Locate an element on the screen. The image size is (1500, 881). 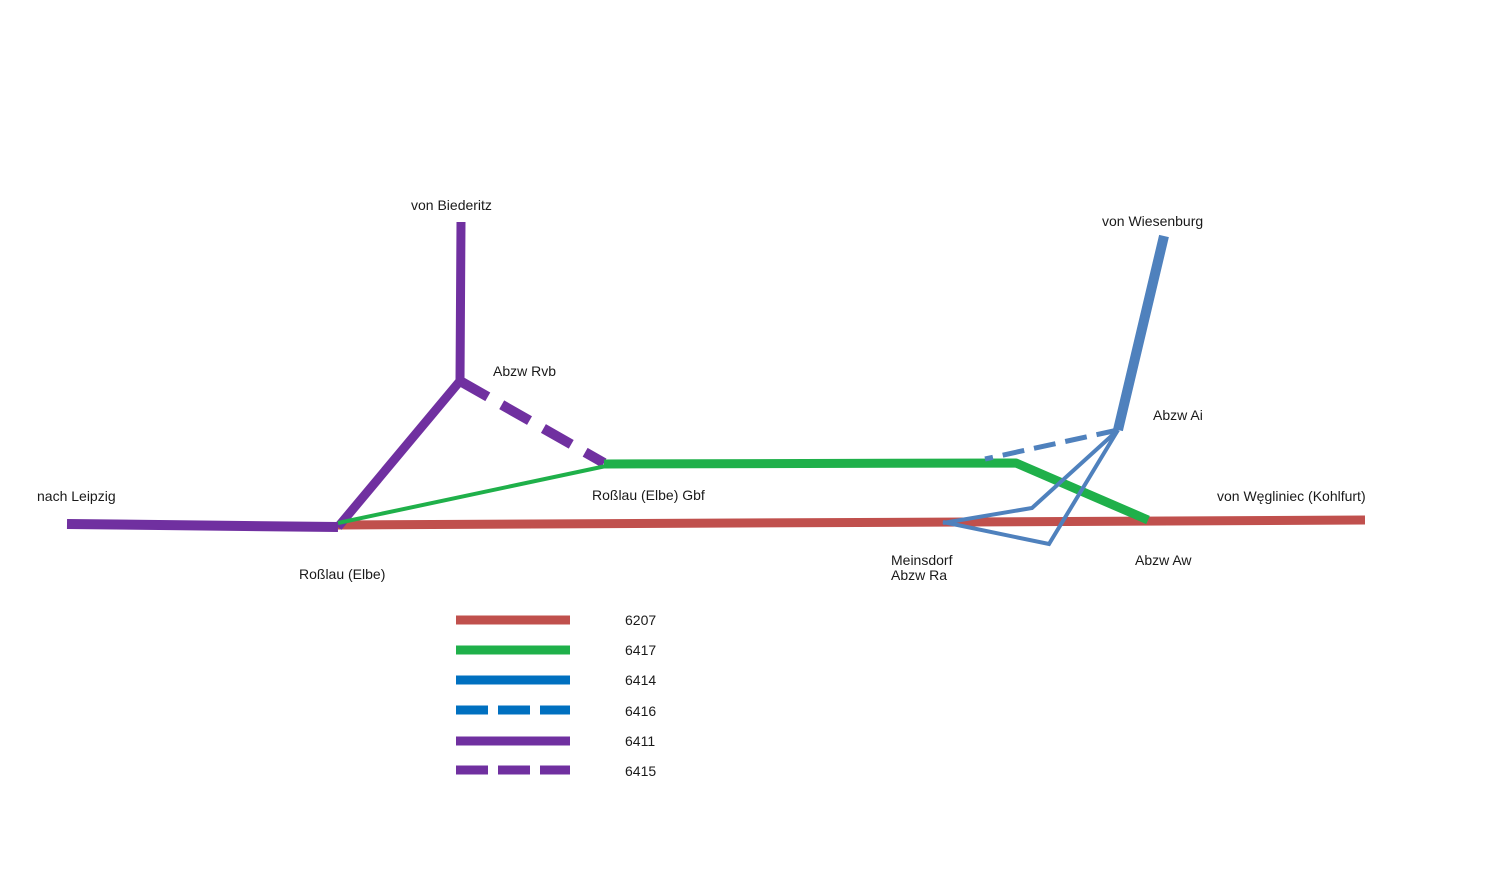
line-6414-connector-lower is located at coordinates (1031, 487).